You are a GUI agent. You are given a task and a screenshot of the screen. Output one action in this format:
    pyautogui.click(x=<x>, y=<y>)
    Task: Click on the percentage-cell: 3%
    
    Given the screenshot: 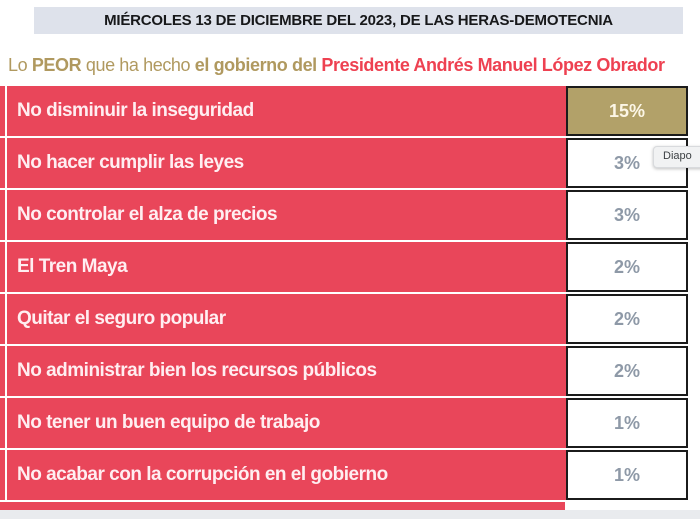 What is the action you would take?
    pyautogui.click(x=627, y=215)
    